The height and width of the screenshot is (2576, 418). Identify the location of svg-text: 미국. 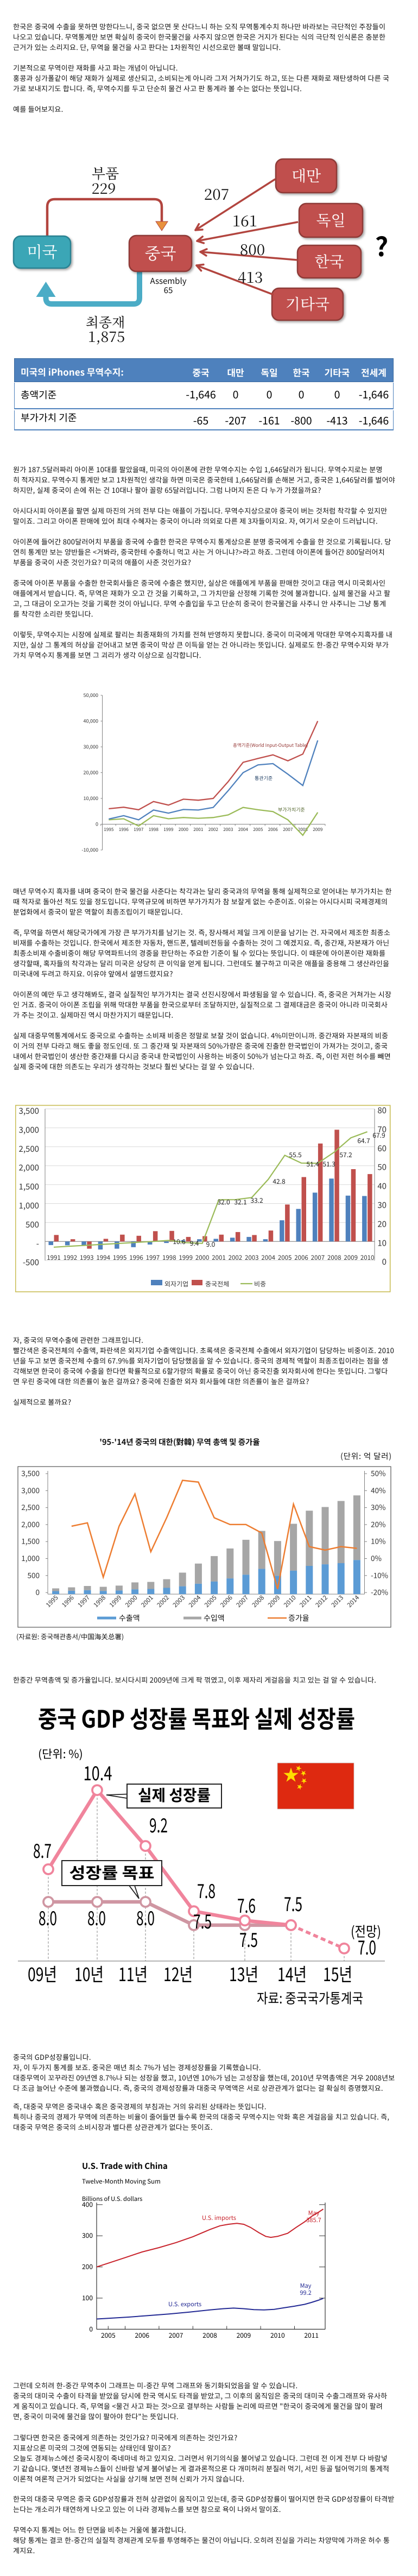
(42, 252).